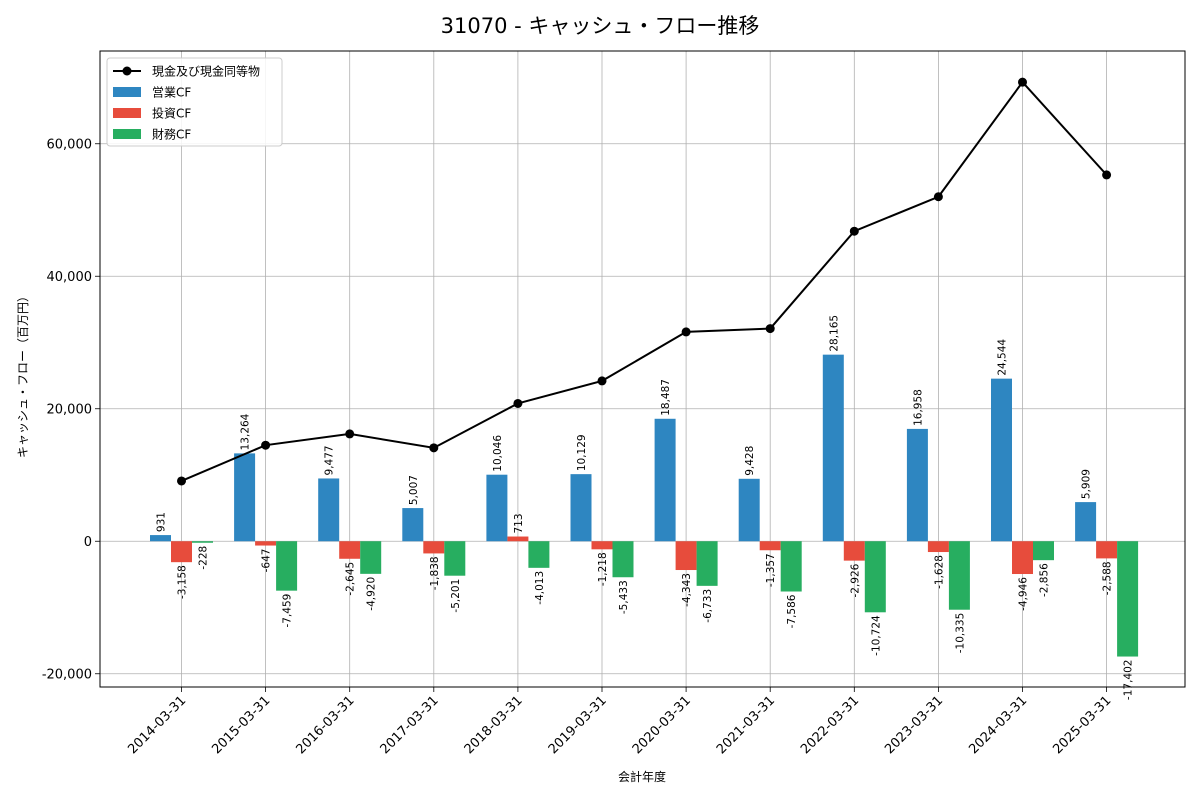  What do you see at coordinates (1087, 484) in the screenshot?
I see `bar-value-label: 5,909` at bounding box center [1087, 484].